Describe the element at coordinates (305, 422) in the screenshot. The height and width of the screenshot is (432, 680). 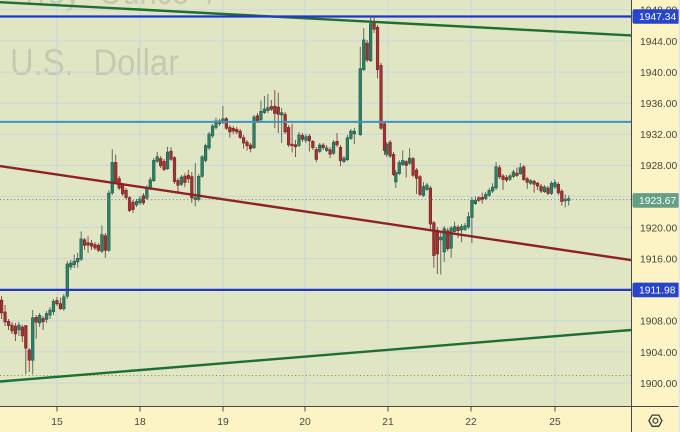
I see `svg-text: 20` at that location.